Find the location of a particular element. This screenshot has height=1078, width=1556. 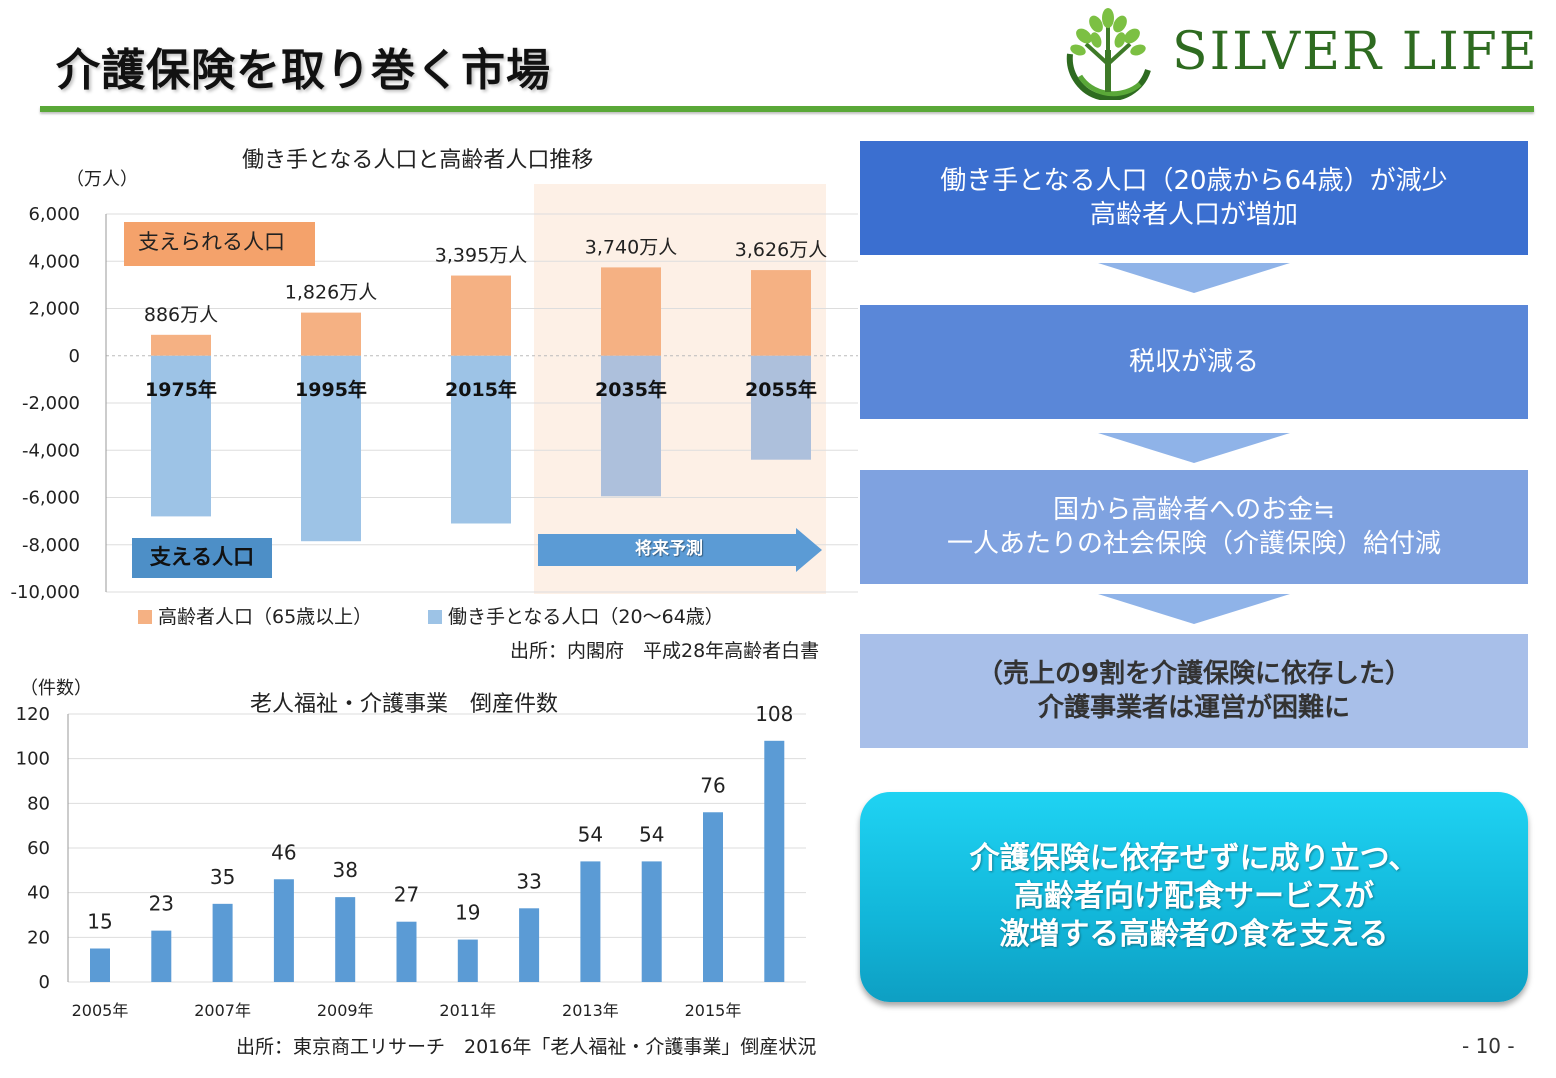

year-label: 2015年 is located at coordinates (481, 389).